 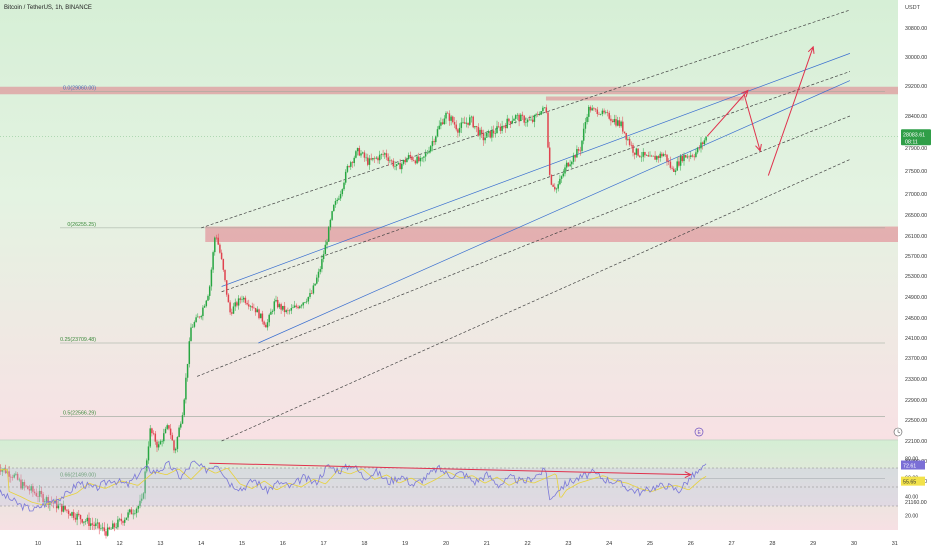 What do you see at coordinates (650, 544) in the screenshot?
I see `time-tick-label: 25` at bounding box center [650, 544].